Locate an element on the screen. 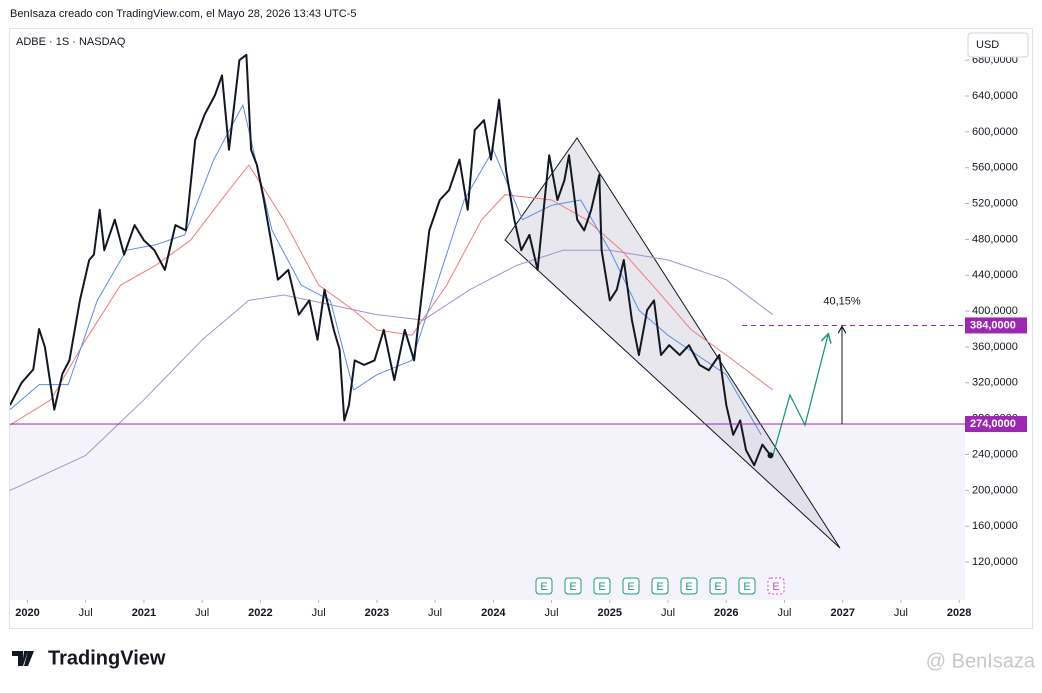 This screenshot has width=1042, height=693. y-tick-label: 640,0000 is located at coordinates (995, 96).